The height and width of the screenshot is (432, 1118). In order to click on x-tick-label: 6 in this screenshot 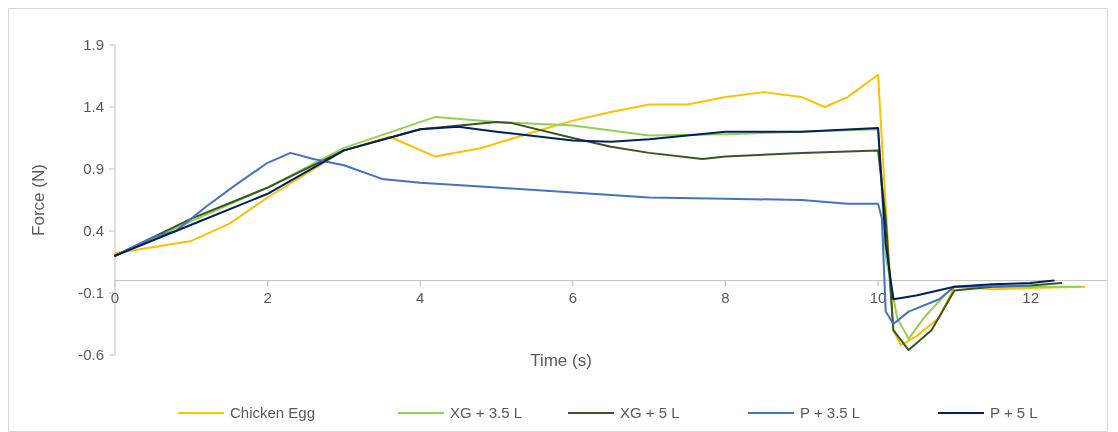, I will do `click(573, 297)`.